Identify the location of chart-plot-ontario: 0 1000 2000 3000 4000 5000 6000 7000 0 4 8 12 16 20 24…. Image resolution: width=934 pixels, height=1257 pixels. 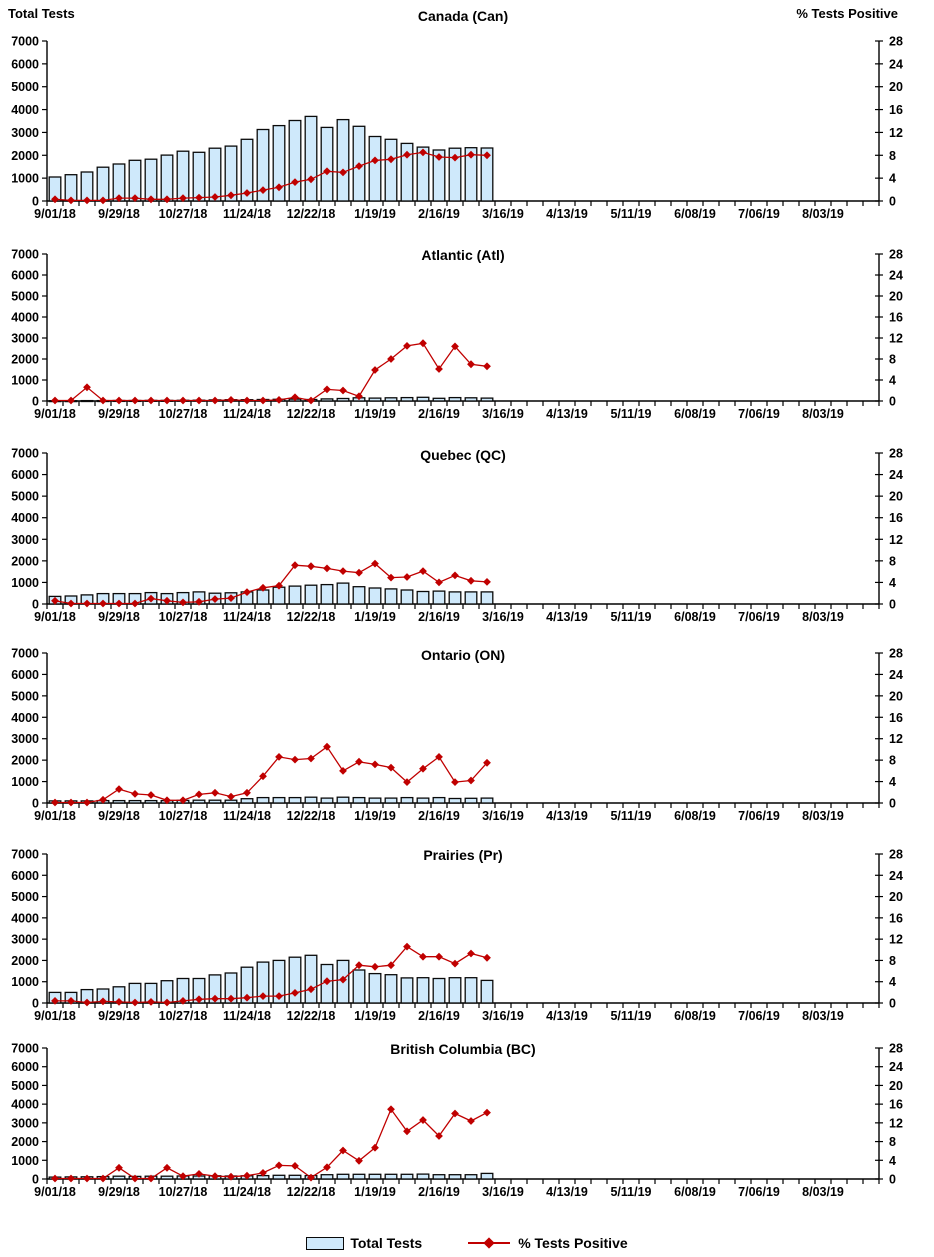
(457, 735).